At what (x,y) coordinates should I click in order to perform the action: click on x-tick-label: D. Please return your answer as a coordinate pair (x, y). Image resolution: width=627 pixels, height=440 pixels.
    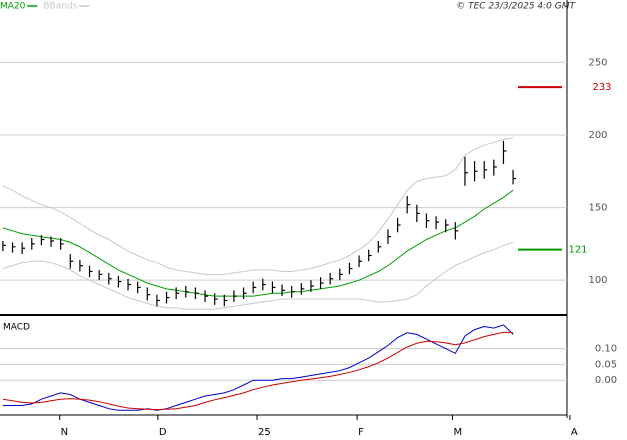
    Looking at the image, I should click on (163, 432).